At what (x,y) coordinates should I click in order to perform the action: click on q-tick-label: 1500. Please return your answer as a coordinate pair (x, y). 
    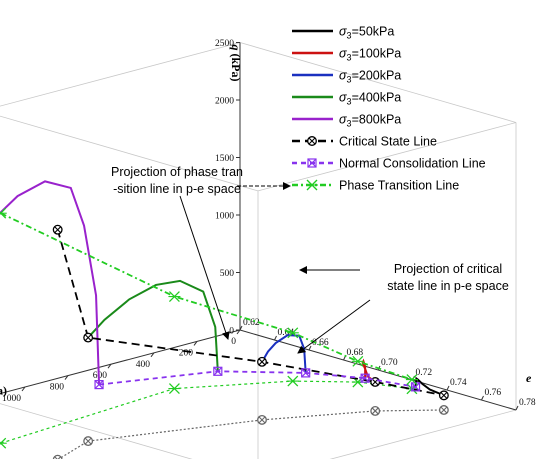
    Looking at the image, I should click on (224, 159).